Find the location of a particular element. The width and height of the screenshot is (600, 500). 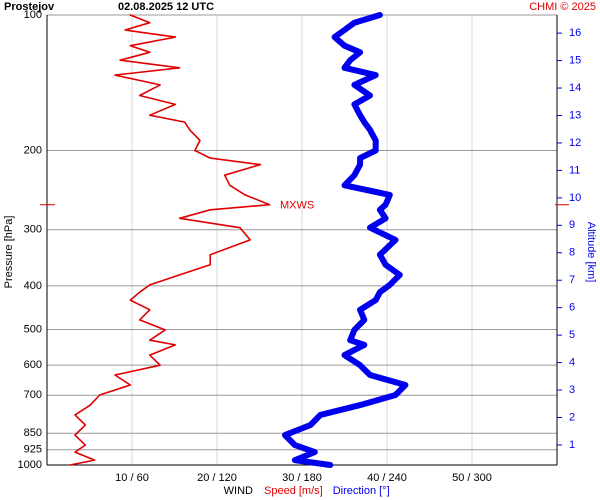

y2-tick-label: 11 is located at coordinates (574, 170).